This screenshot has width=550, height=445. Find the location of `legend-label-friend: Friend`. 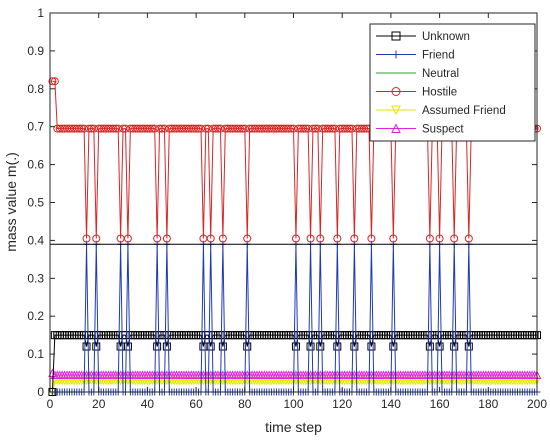

legend-label-friend: Friend is located at coordinates (438, 56).